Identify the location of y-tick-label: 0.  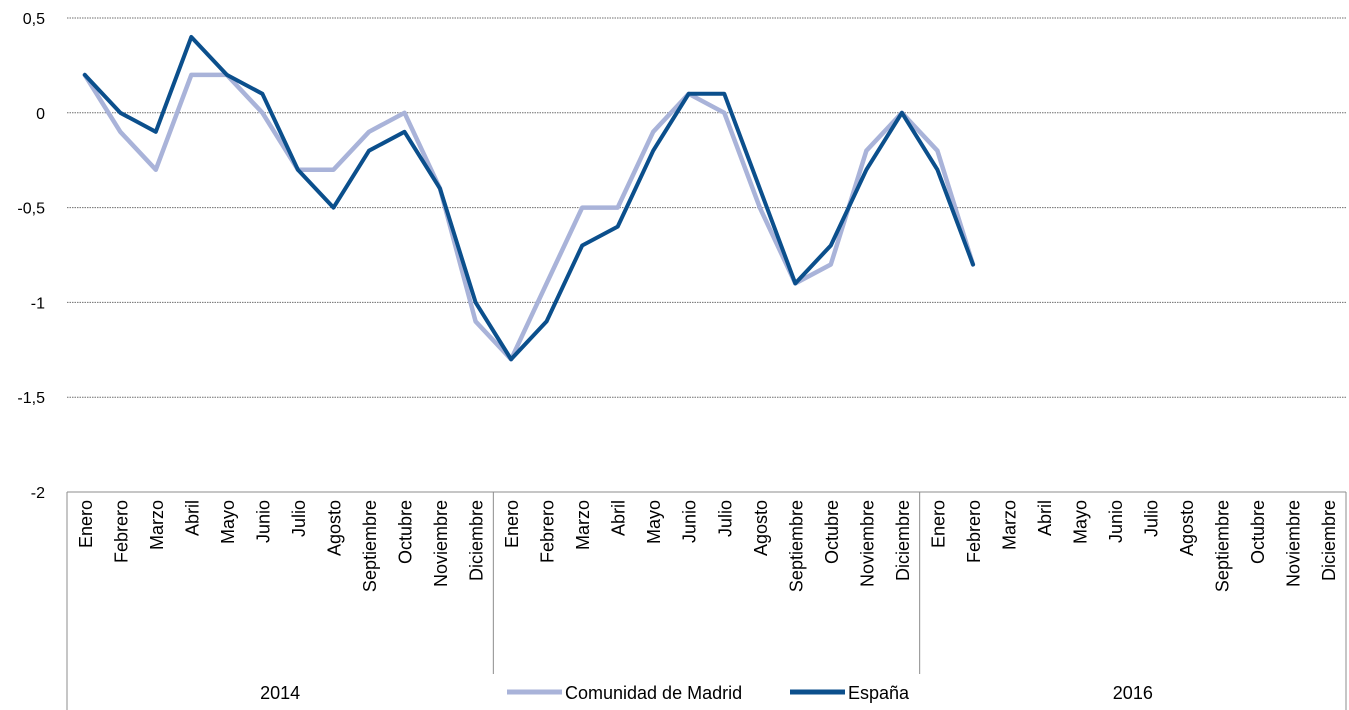
(40, 114).